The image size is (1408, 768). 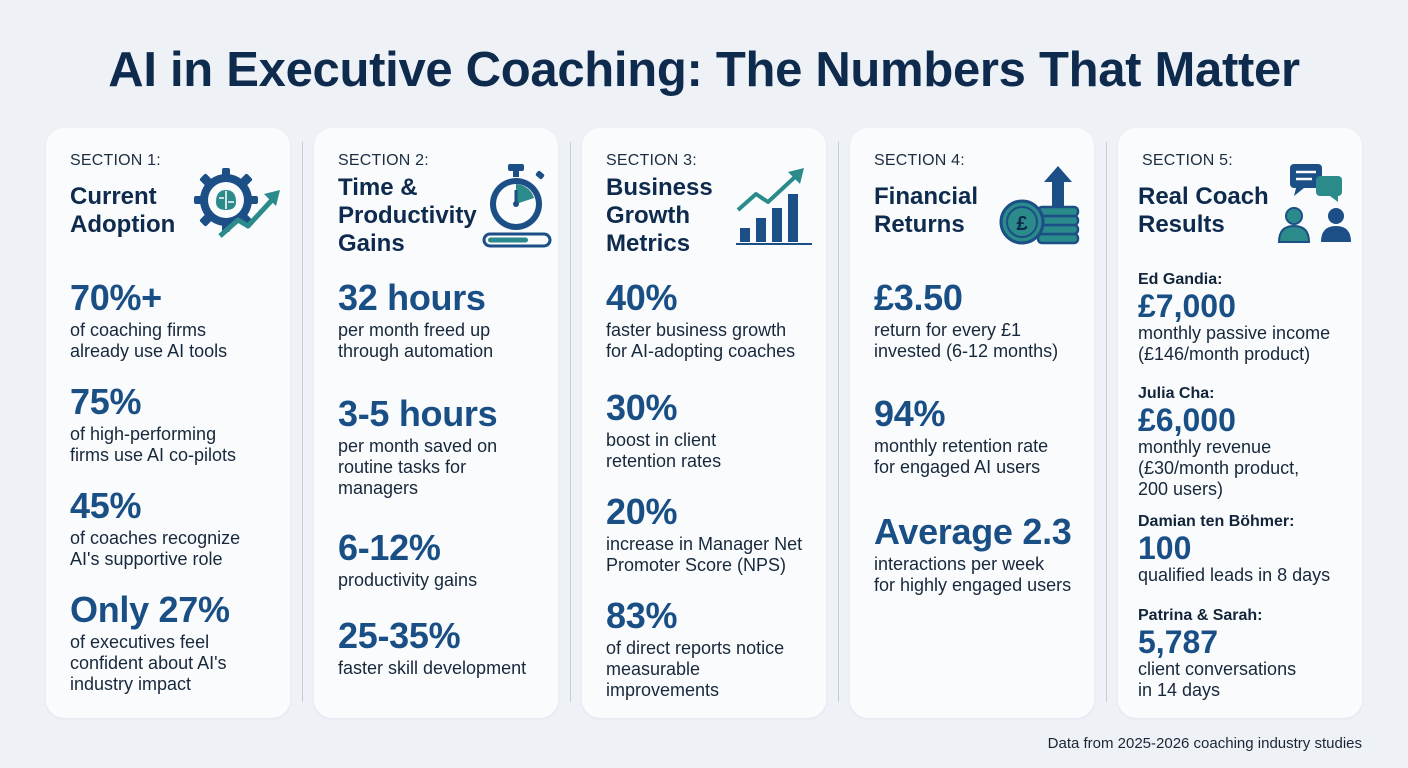 What do you see at coordinates (651, 160) in the screenshot?
I see `section-label: SECTION 3:` at bounding box center [651, 160].